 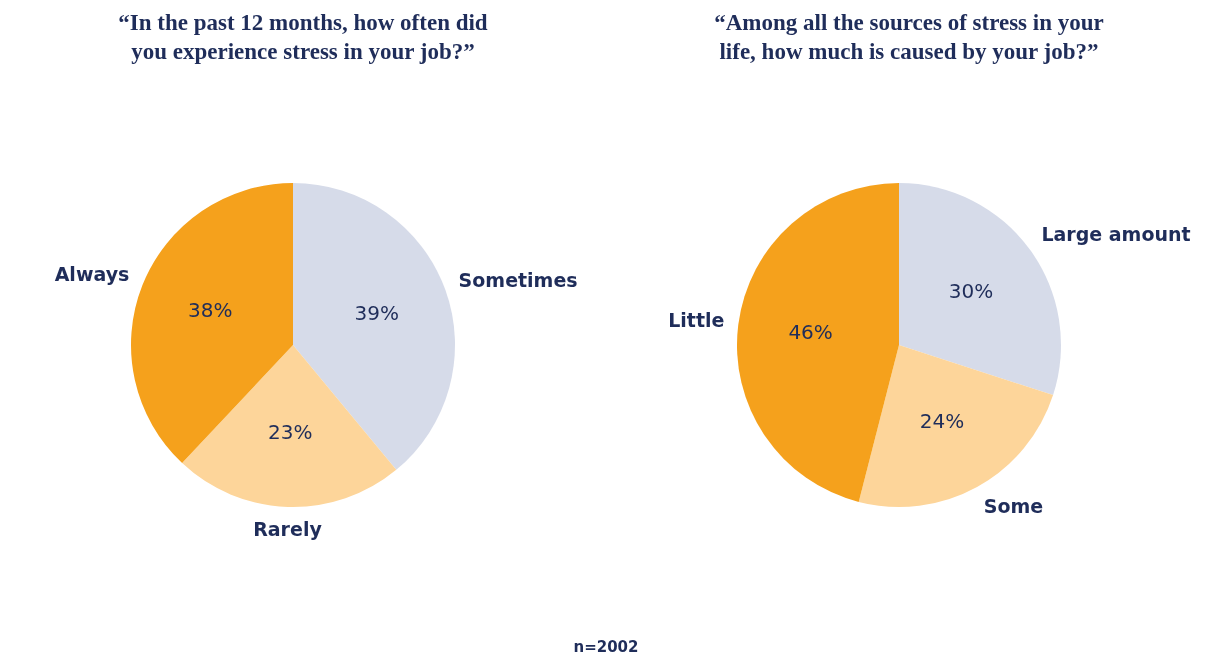 What do you see at coordinates (303, 37) in the screenshot?
I see `chart-title: “In the past 12 months, how often did you experience stress in your job?”` at bounding box center [303, 37].